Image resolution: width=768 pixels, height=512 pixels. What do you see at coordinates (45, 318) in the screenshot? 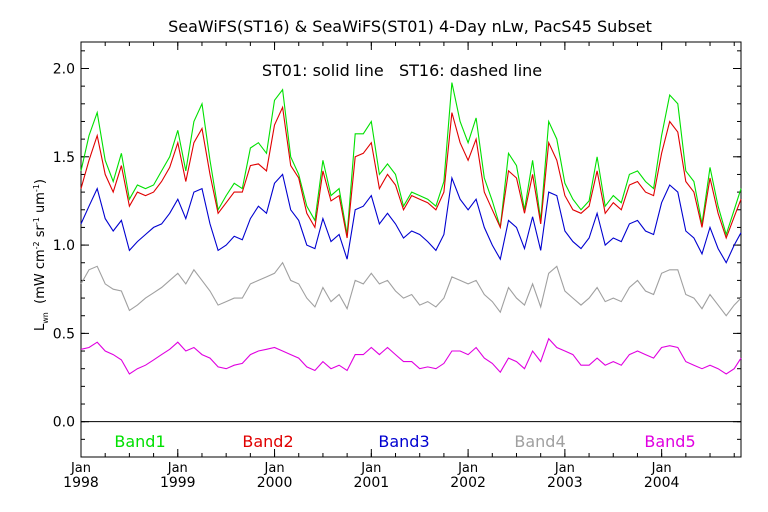
I see `y-axis-label-sub: wn` at bounding box center [45, 318].